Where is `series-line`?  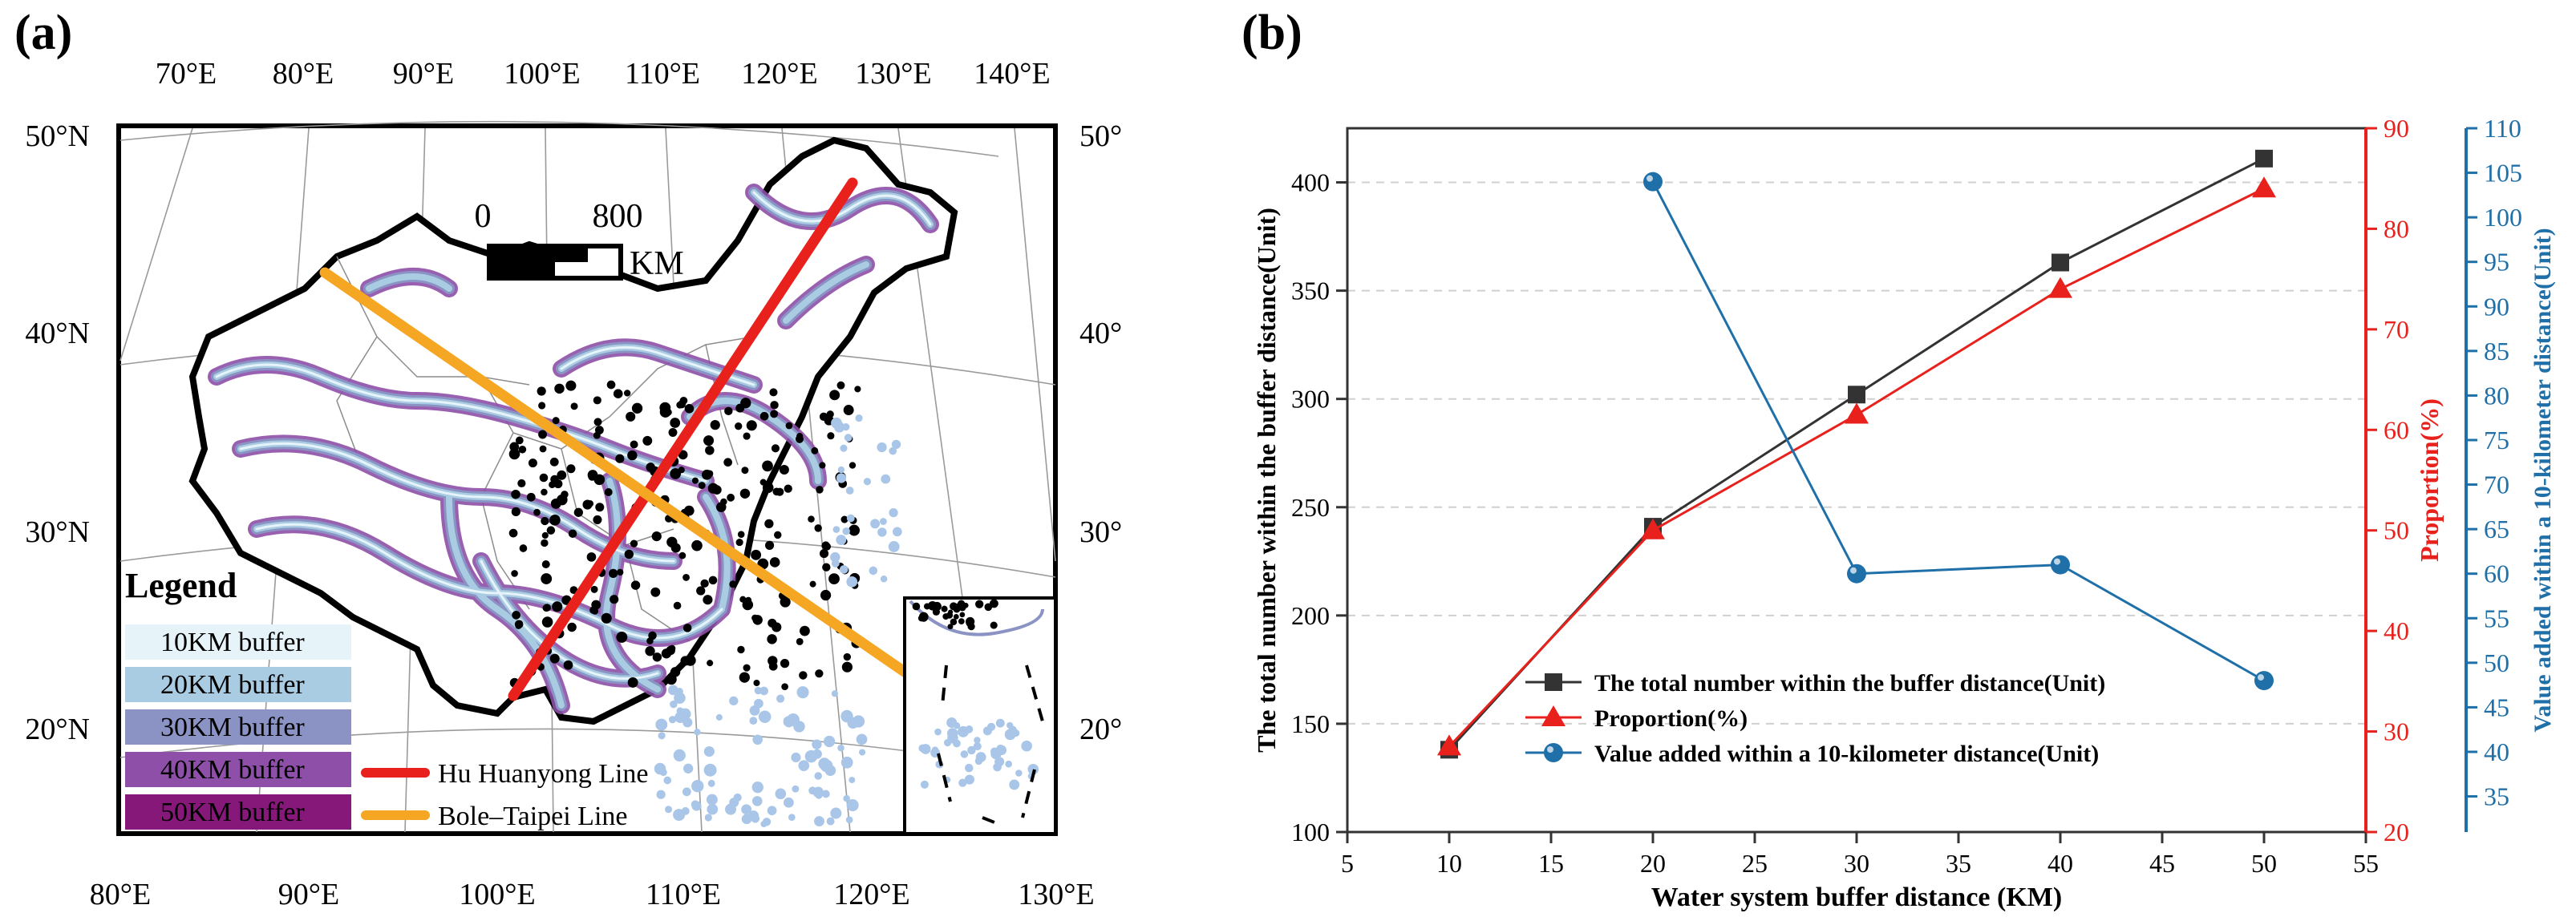
series-line is located at coordinates (1958, 431).